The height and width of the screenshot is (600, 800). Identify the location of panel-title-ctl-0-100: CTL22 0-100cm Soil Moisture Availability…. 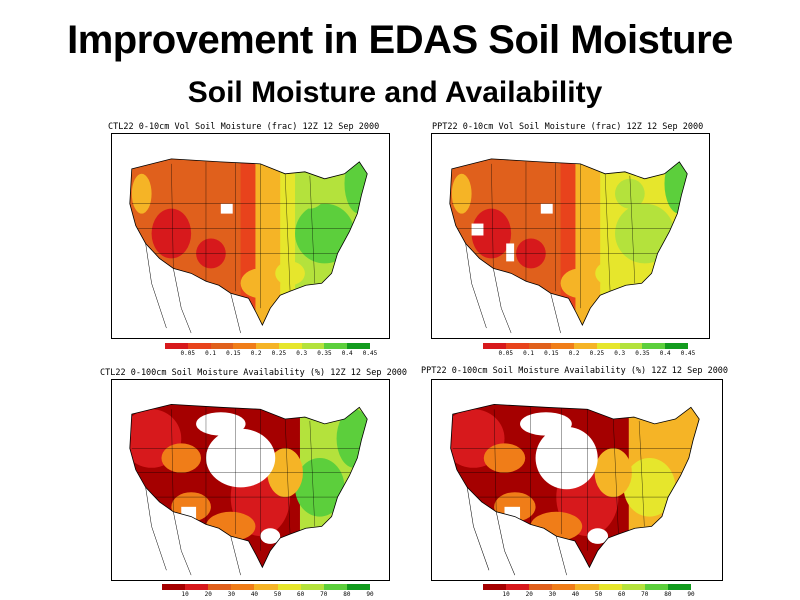
(254, 373).